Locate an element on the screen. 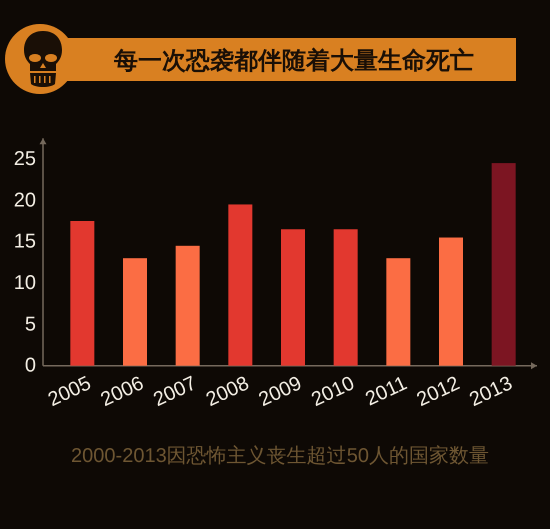  x-tick-label: 2010 is located at coordinates (333, 392).